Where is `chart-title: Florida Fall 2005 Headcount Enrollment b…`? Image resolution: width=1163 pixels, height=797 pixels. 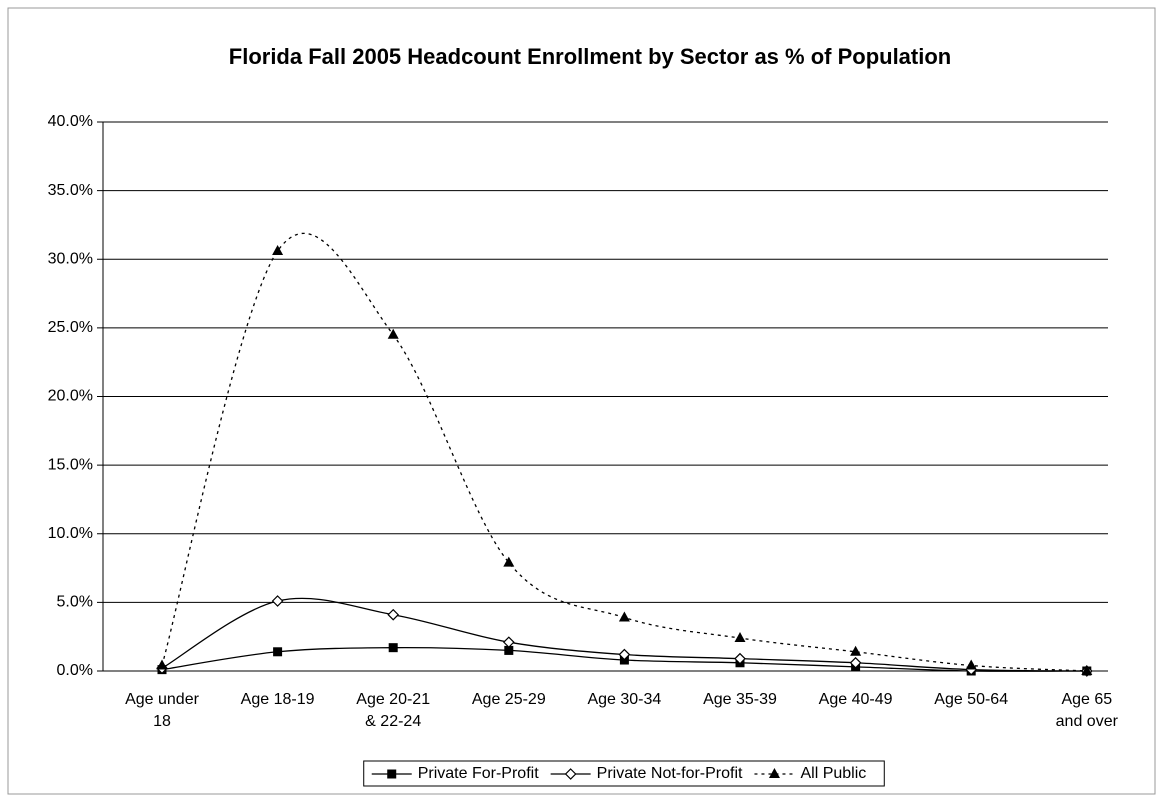
chart-title: Florida Fall 2005 Headcount Enrollment b… is located at coordinates (590, 56).